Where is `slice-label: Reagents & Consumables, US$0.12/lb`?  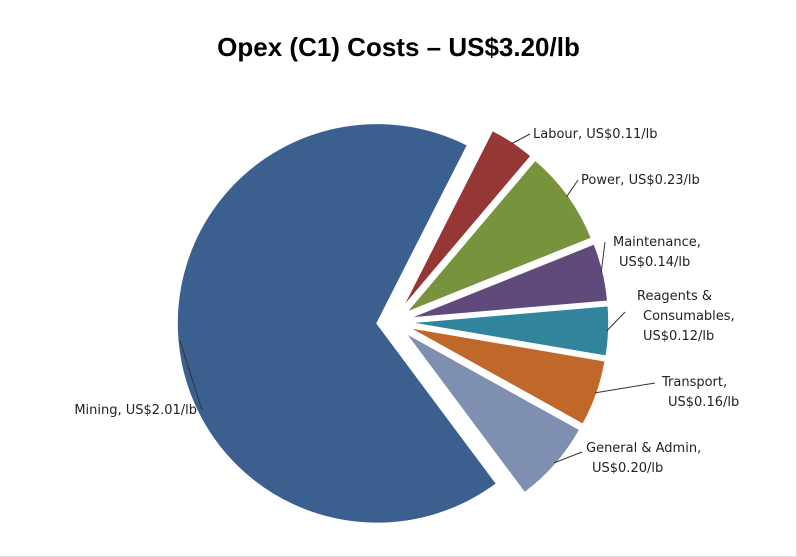
slice-label: Reagents & Consumables, US$0.12/lb is located at coordinates (686, 316).